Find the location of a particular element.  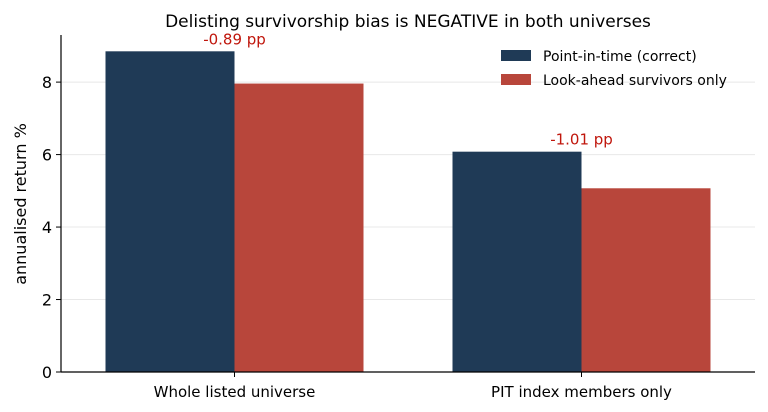

x-tick-label: Whole listed universe is located at coordinates (235, 392).